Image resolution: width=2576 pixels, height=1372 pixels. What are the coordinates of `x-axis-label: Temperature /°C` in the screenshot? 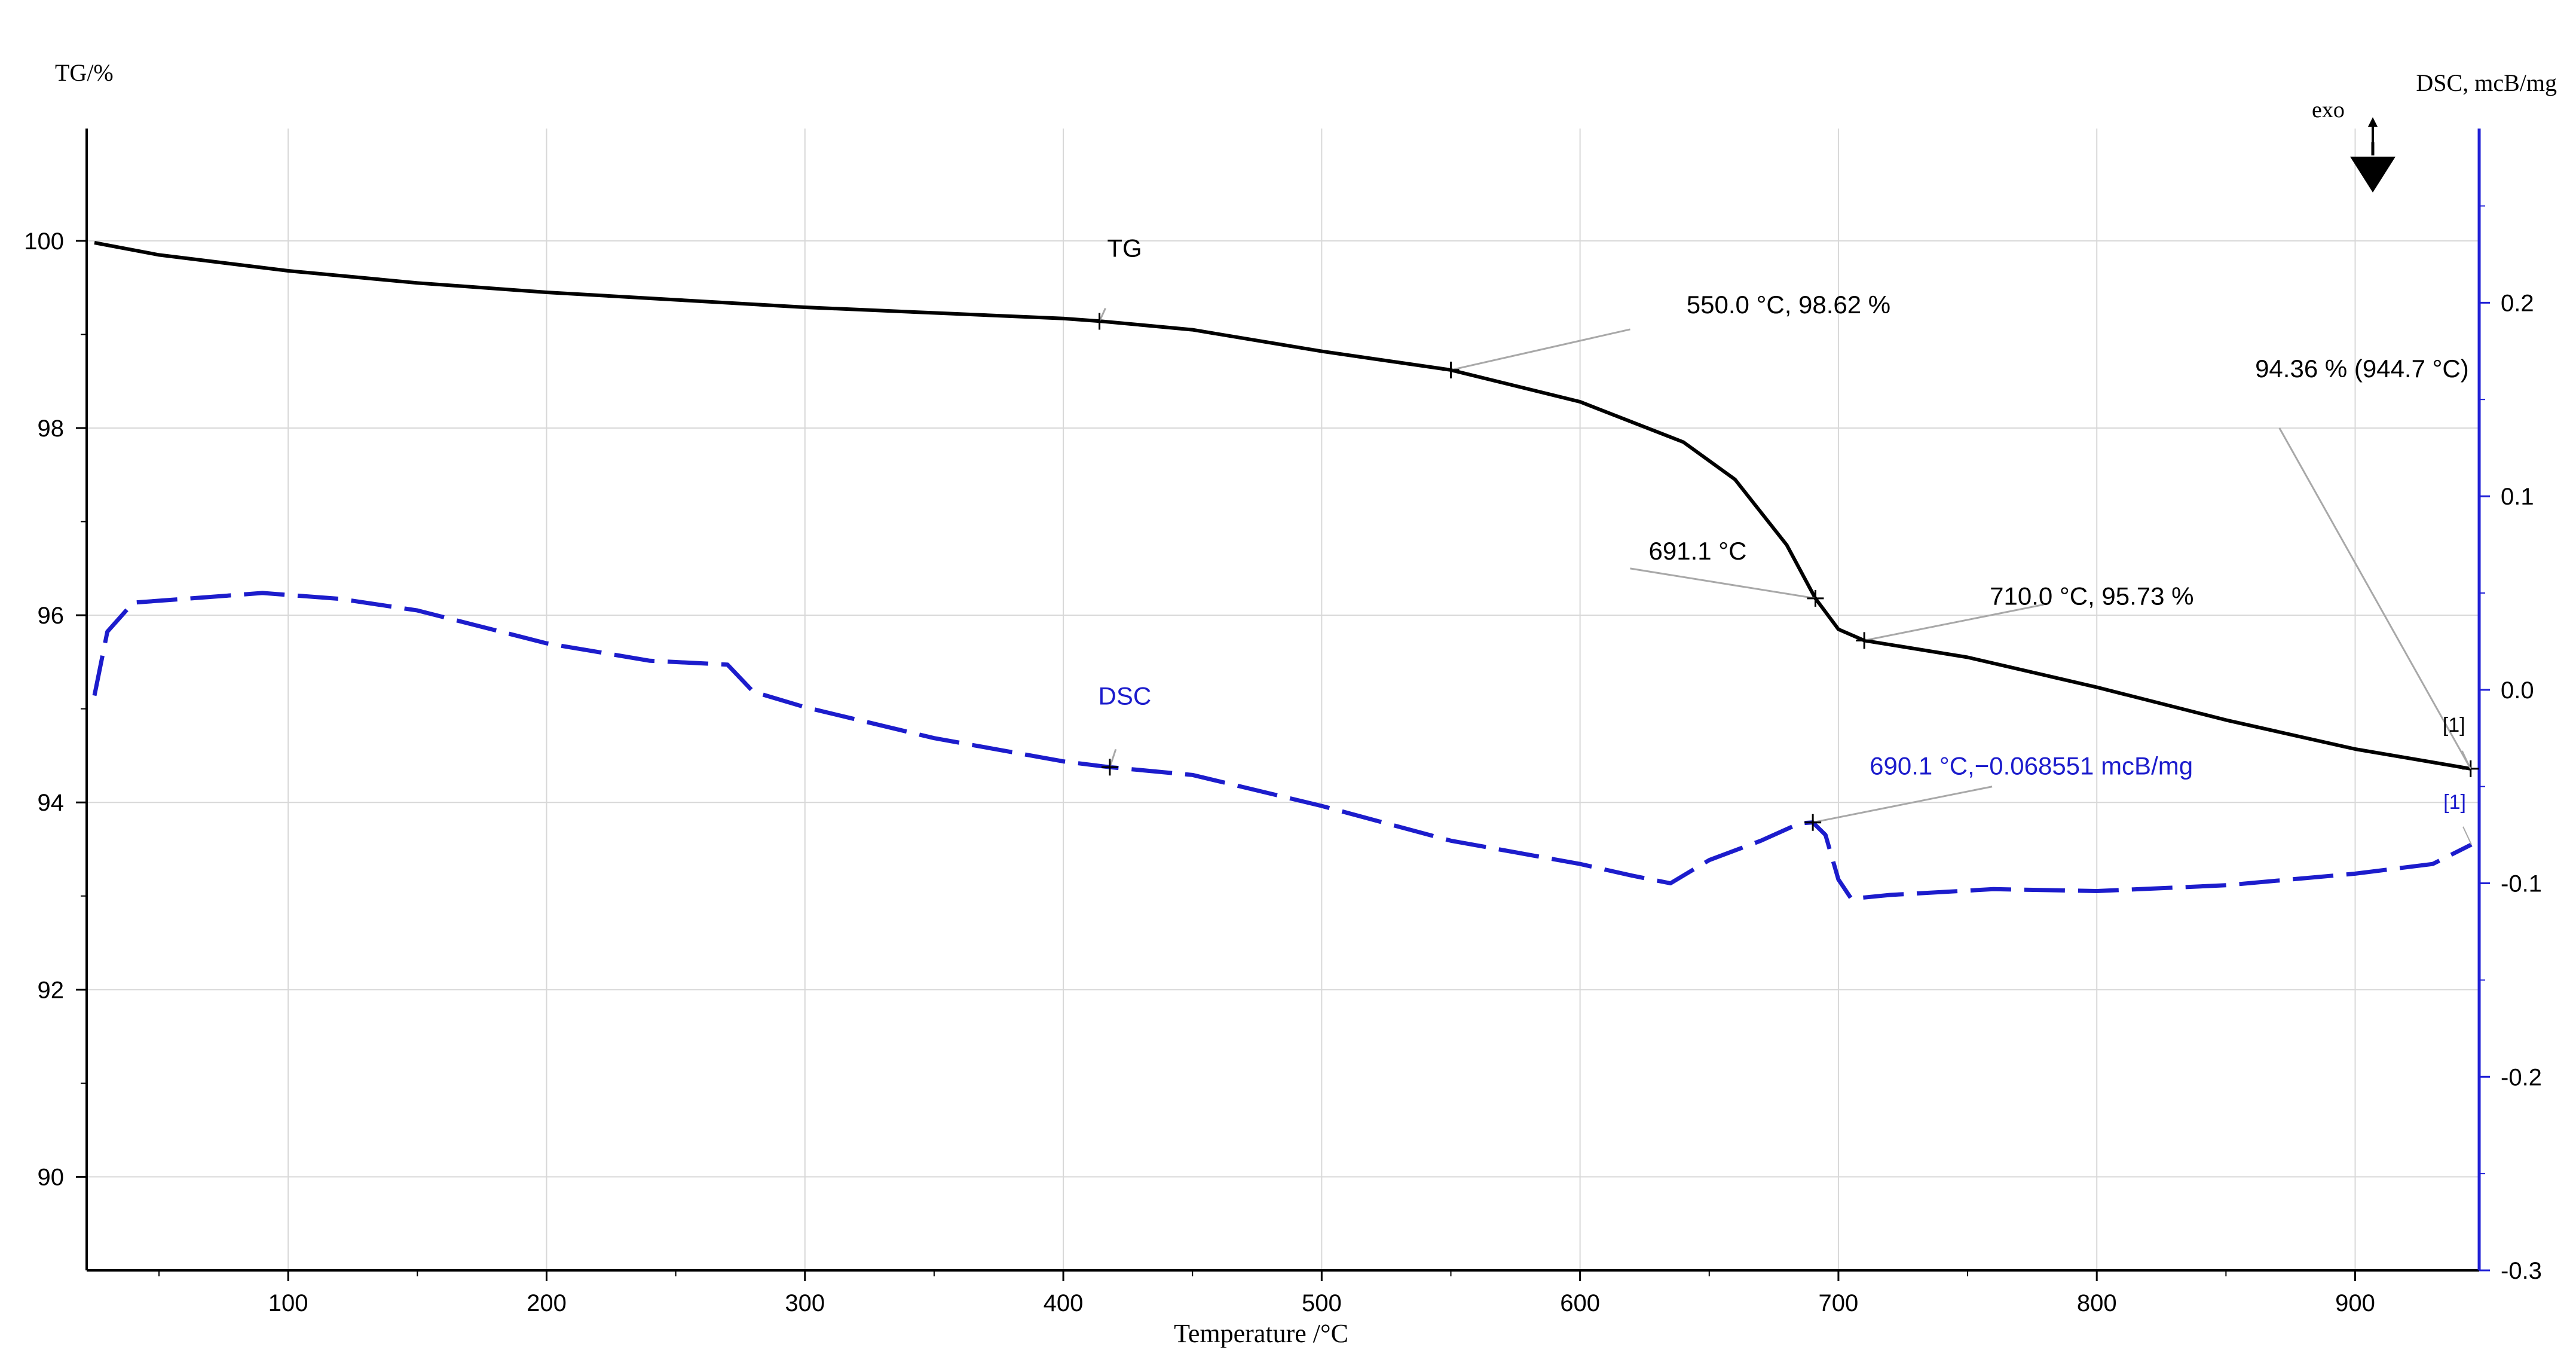 It's located at (1261, 1333).